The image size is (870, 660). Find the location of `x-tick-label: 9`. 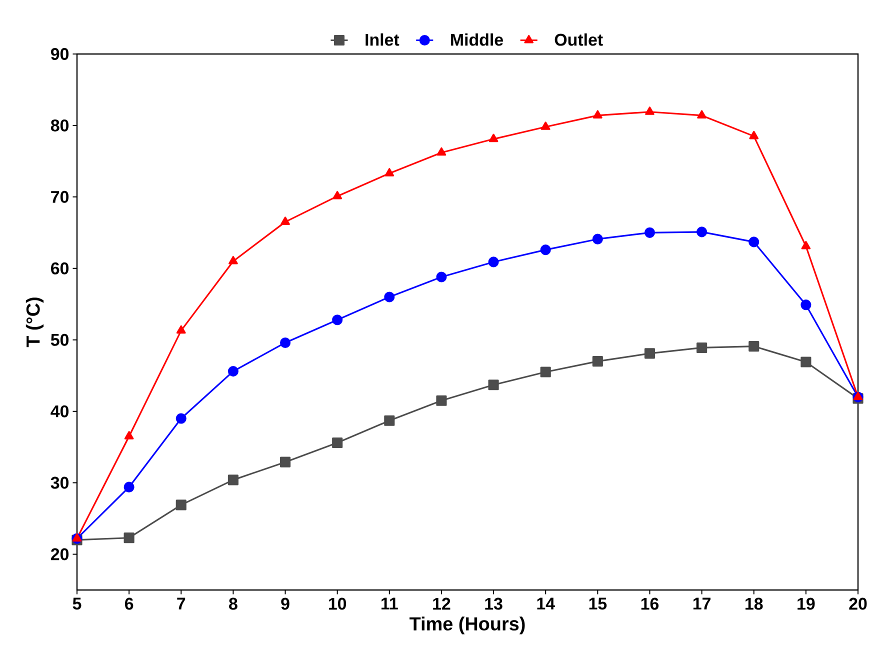

x-tick-label: 9 is located at coordinates (285, 604).